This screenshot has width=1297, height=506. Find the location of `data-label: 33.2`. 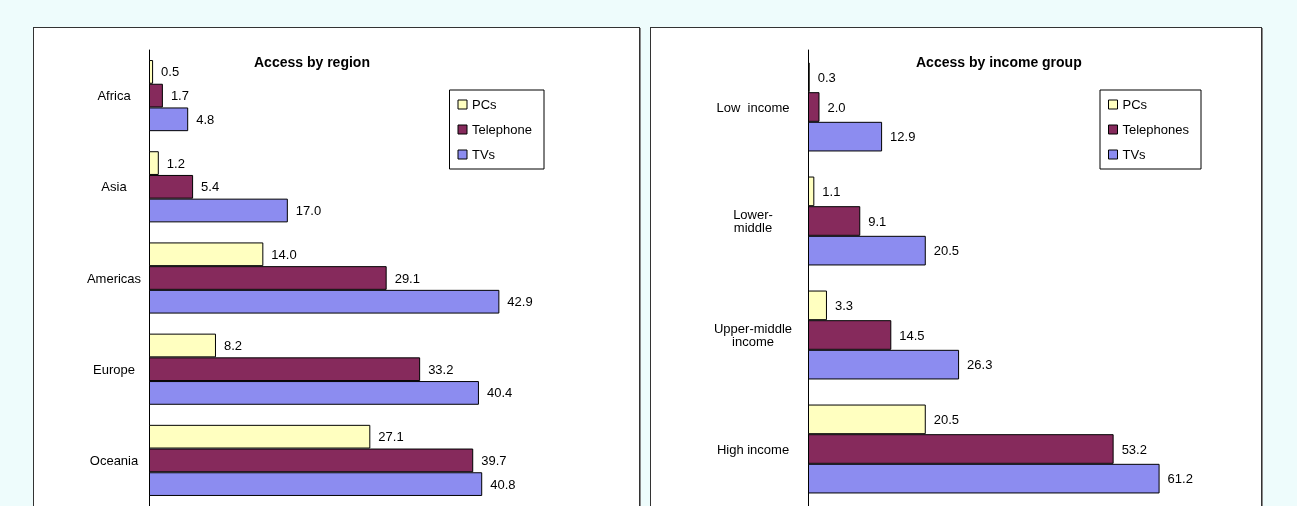

data-label: 33.2 is located at coordinates (441, 369).